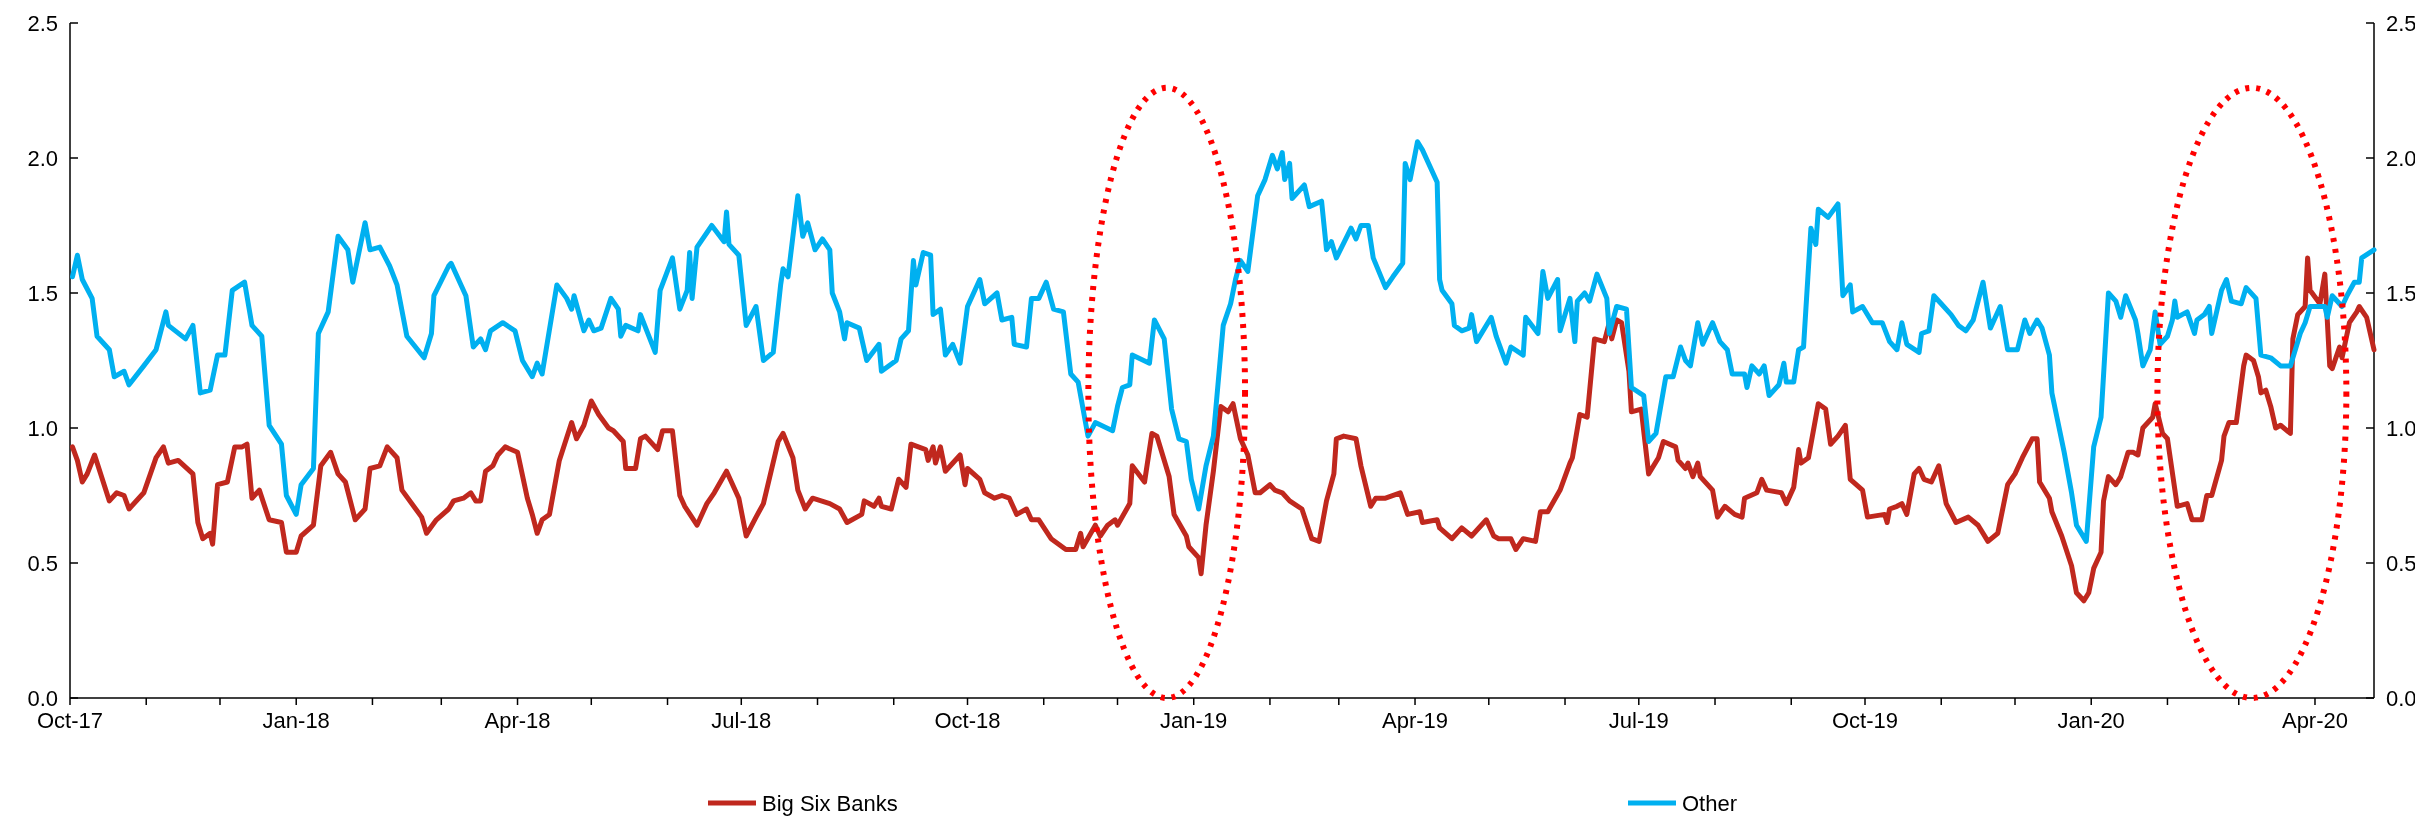 The width and height of the screenshot is (2423, 834). Describe the element at coordinates (42, 563) in the screenshot. I see `y-tick-label: 0.5` at that location.